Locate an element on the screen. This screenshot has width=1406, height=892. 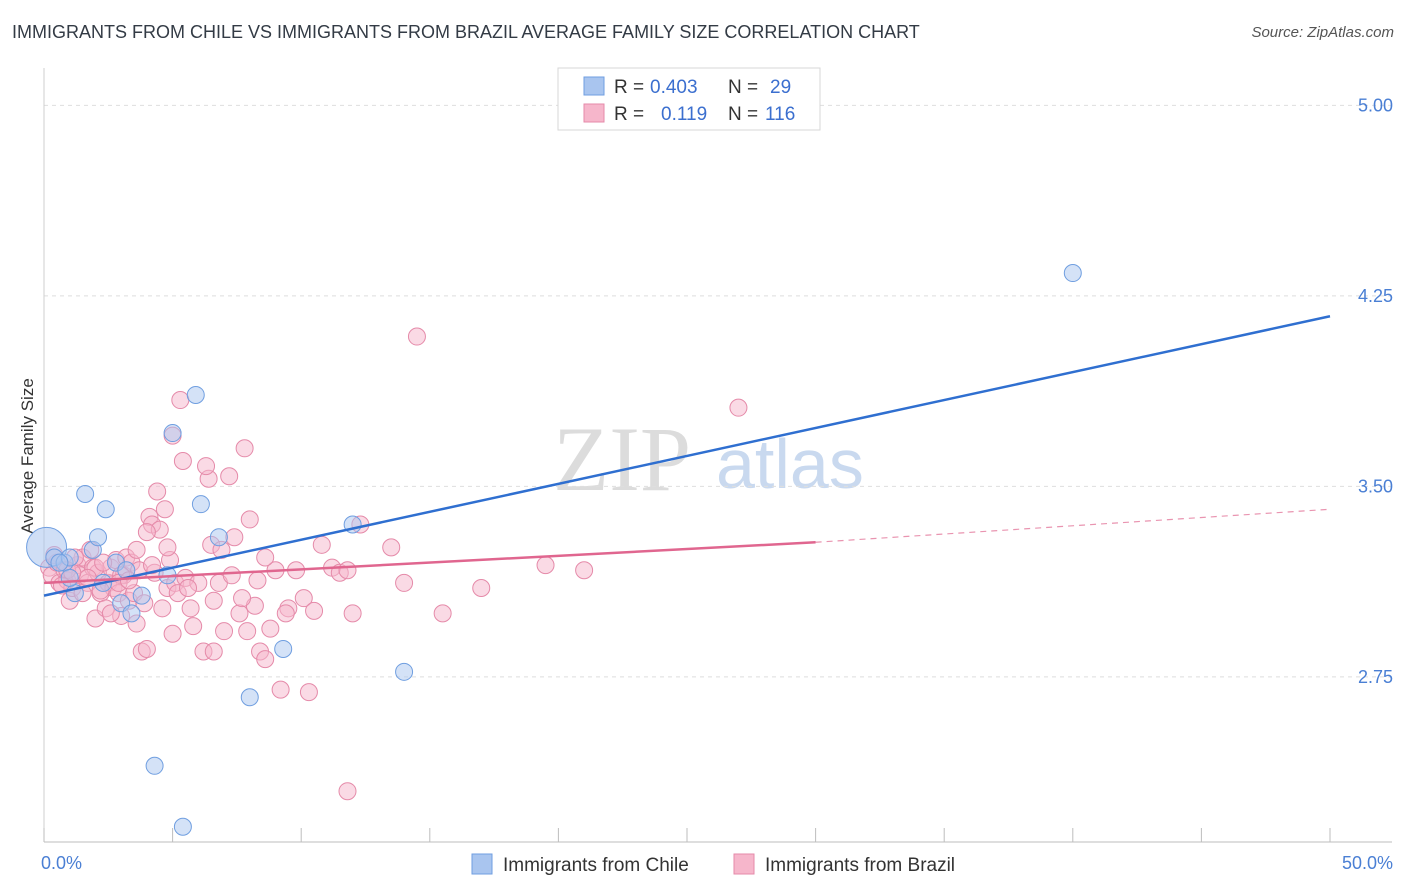
legend-n-label-chile: N = is located at coordinates (743, 87).